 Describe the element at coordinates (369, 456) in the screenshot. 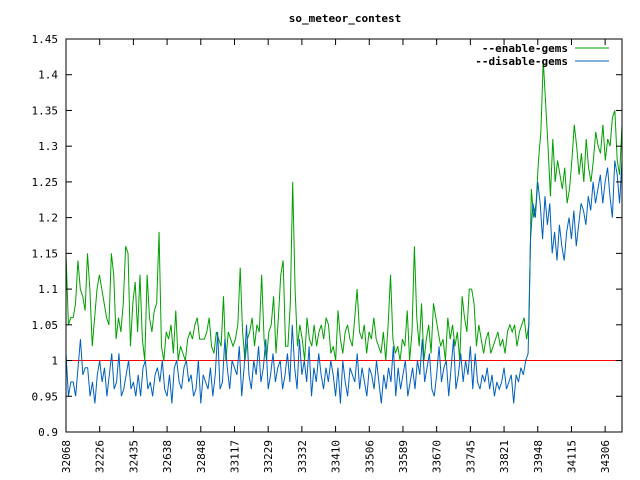

I see `x-tick-label: 33506` at that location.